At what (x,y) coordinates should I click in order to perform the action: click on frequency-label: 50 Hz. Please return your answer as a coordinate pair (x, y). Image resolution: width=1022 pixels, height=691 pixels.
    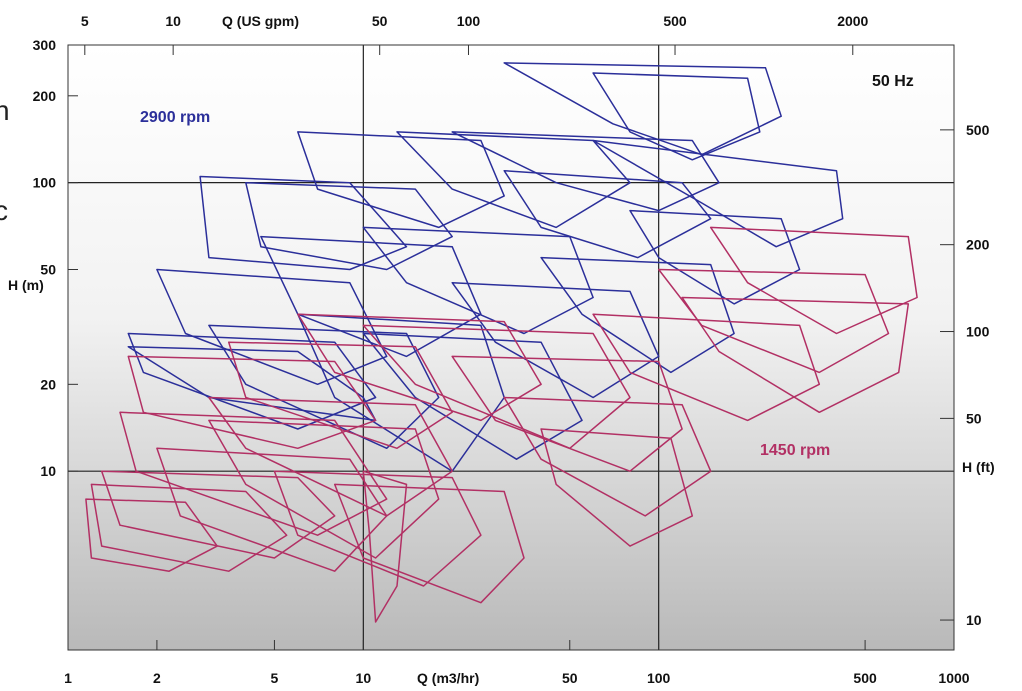
    Looking at the image, I should click on (893, 81).